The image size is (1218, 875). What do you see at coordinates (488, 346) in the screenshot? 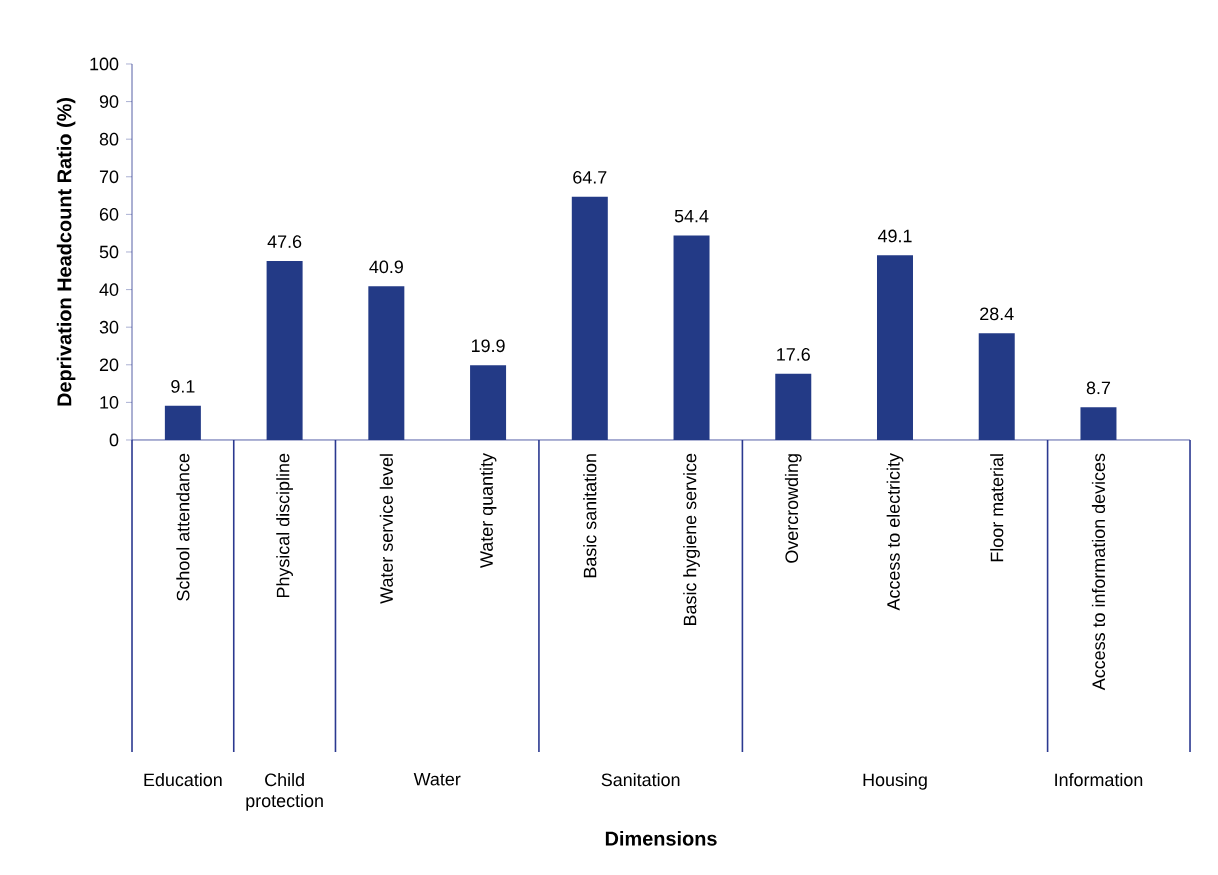
I see `data-label: 19.9` at bounding box center [488, 346].